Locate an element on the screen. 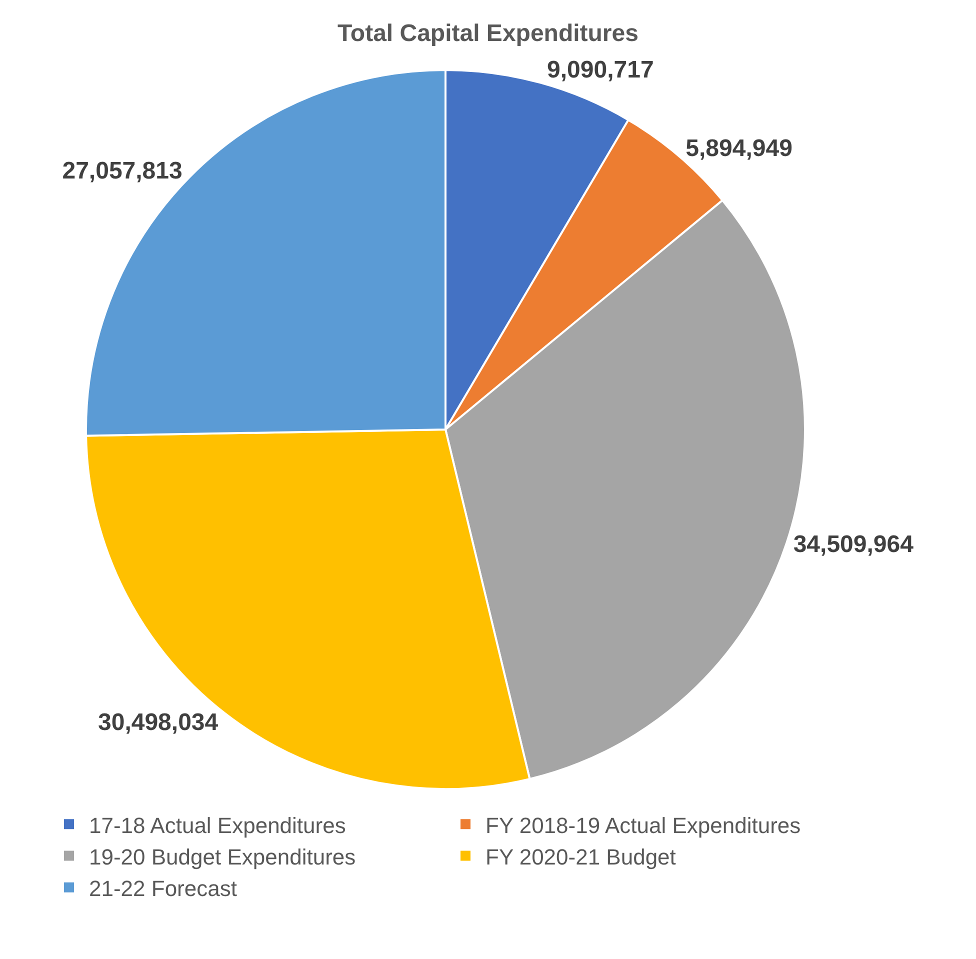  legend-label: 17-18 Actual Expenditures is located at coordinates (217, 825).